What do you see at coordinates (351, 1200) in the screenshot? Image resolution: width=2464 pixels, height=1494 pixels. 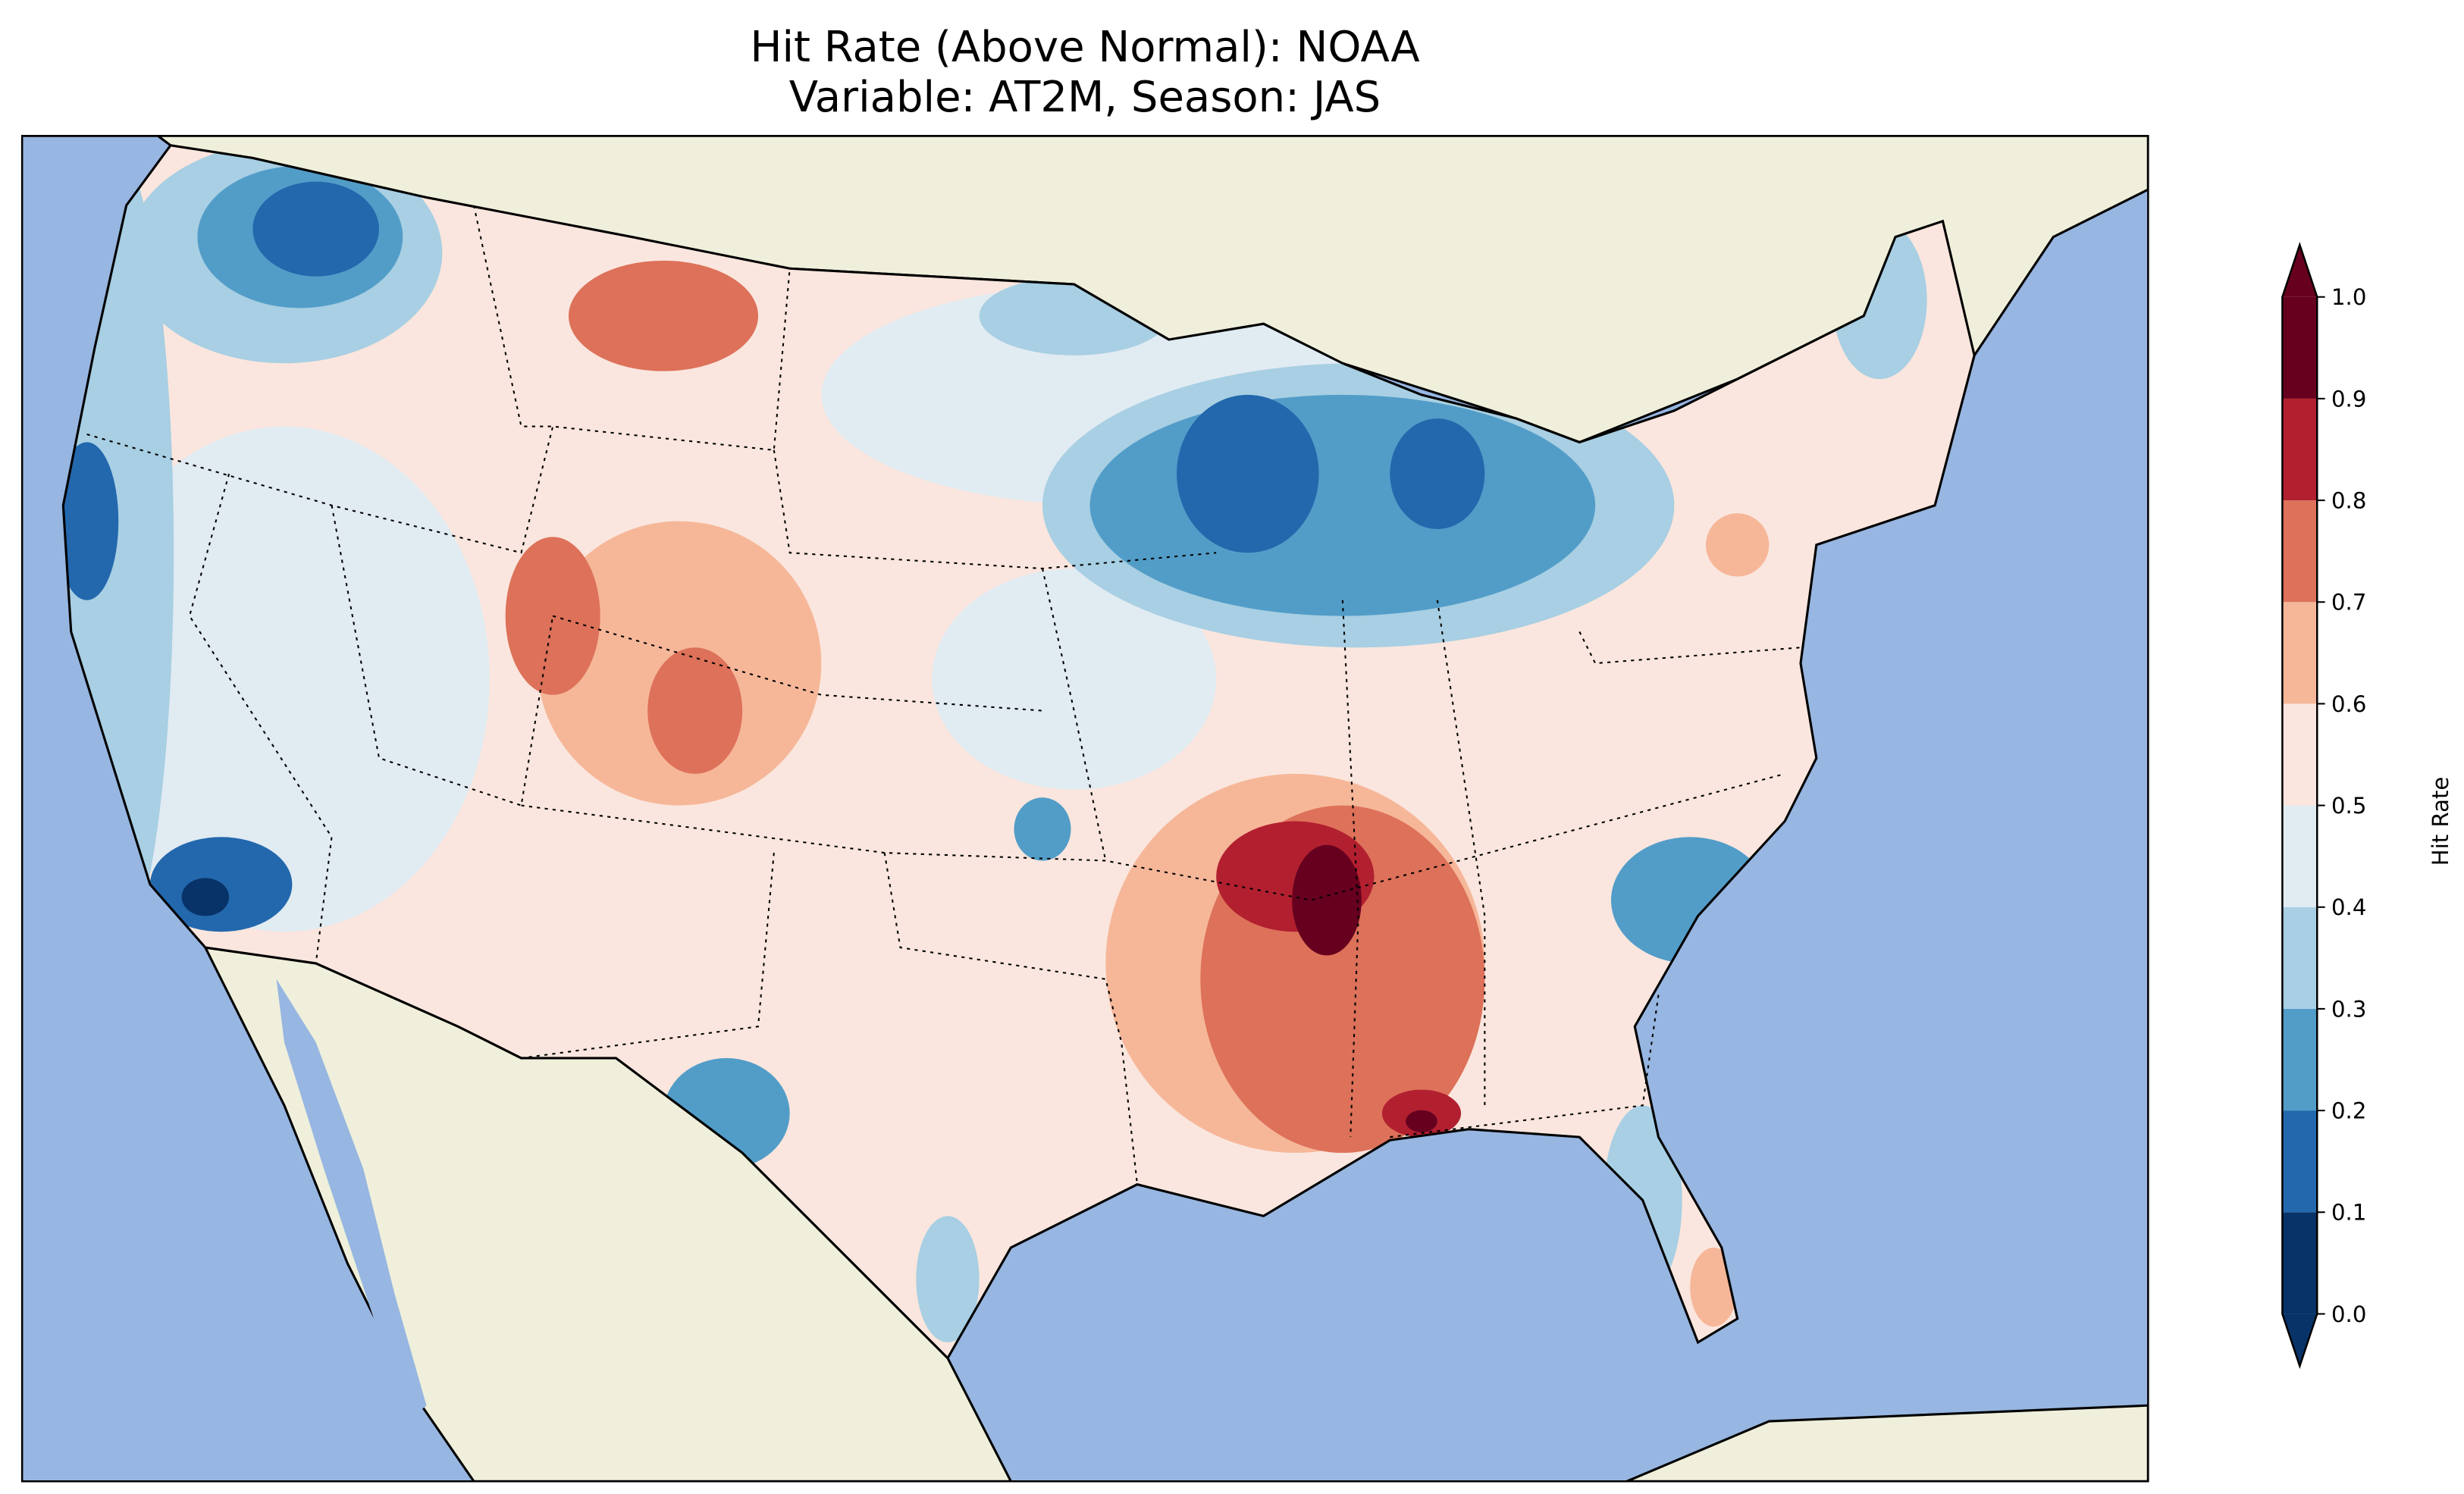 I see `gulf-of-california` at bounding box center [351, 1200].